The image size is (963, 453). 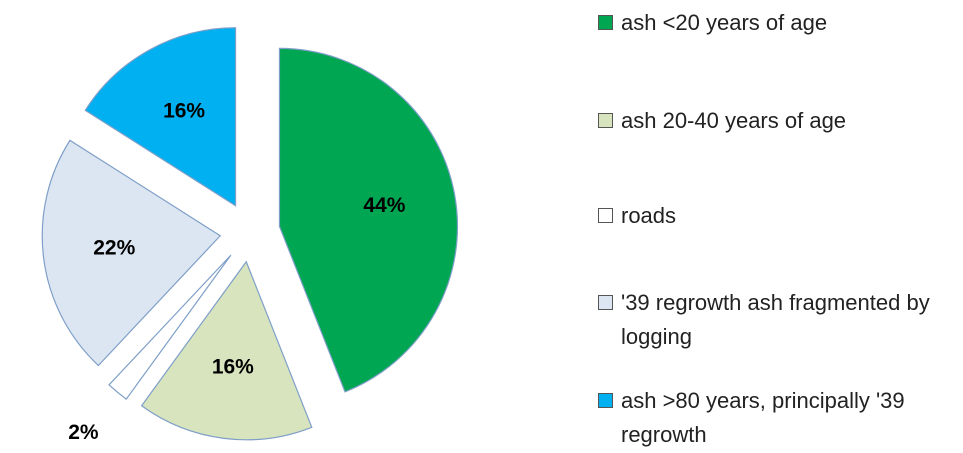 What do you see at coordinates (83, 432) in the screenshot?
I see `data-label: 2%` at bounding box center [83, 432].